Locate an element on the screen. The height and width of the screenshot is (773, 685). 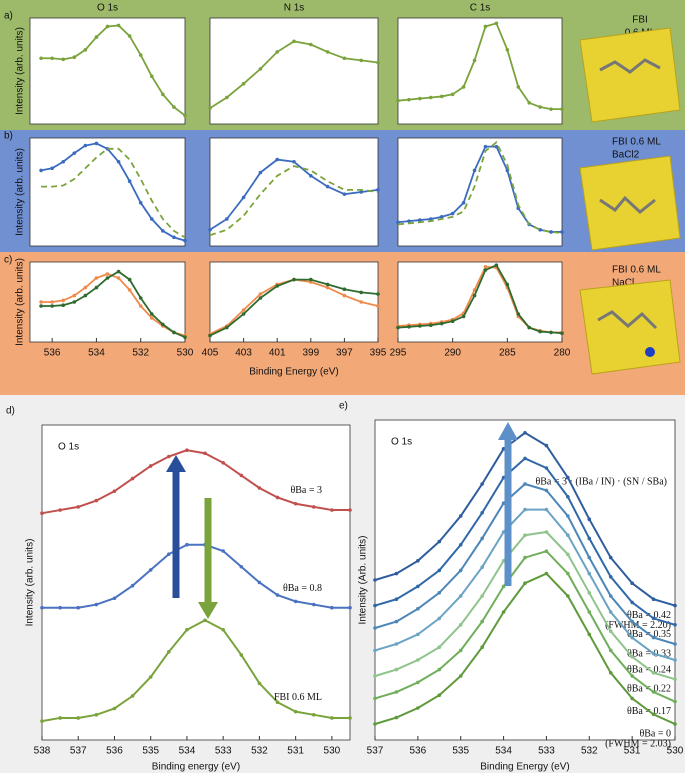
series-label: θBa = 0.33 is located at coordinates (649, 653).